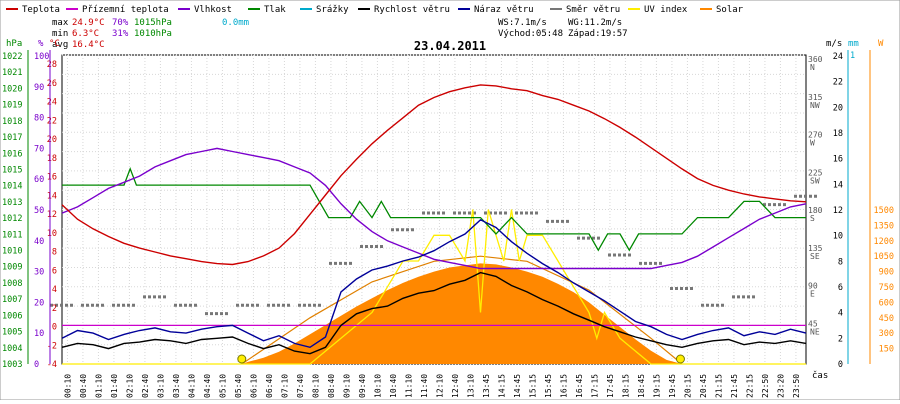 The height and width of the screenshot is (404, 900). Describe the element at coordinates (517, 386) in the screenshot. I see `x-axis-tick: 14:45` at that location.